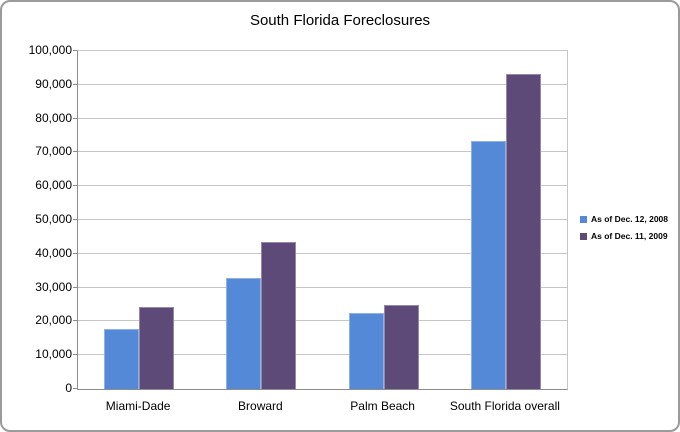 This screenshot has width=680, height=432. I want to click on legend-label: As of Dec. 12, 2008, so click(630, 219).